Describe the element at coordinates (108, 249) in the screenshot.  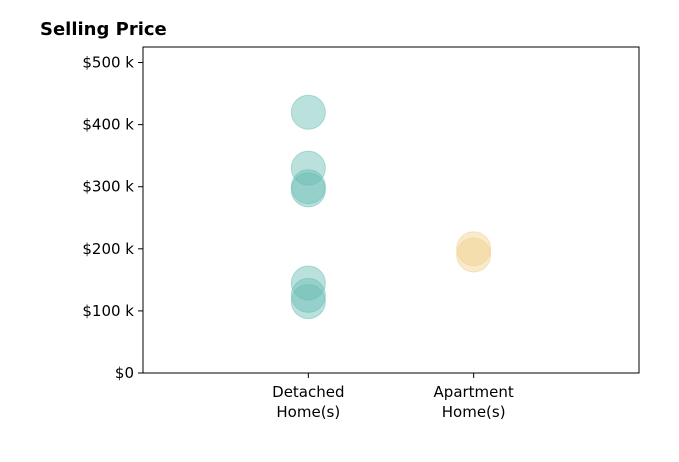
I see `y-tick-label: $200 k` at that location.